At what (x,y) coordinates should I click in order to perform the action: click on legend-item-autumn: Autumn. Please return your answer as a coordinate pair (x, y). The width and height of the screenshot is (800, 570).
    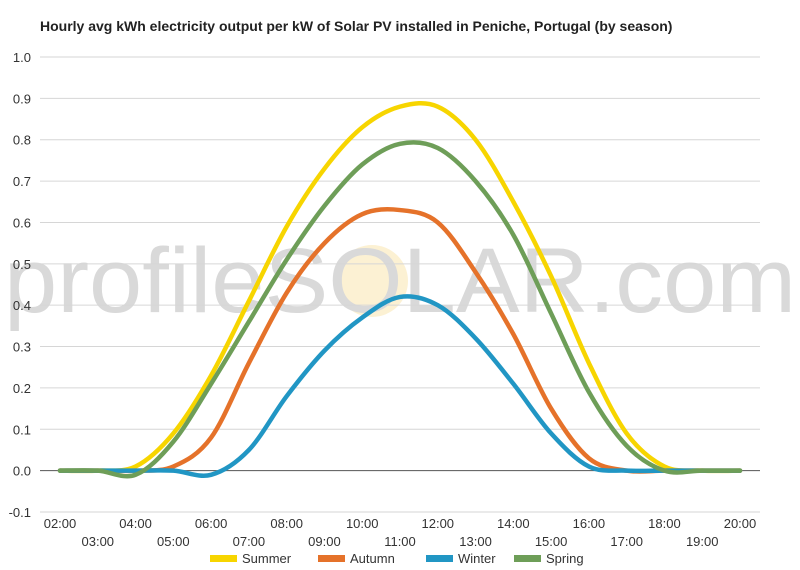
    Looking at the image, I should click on (356, 558).